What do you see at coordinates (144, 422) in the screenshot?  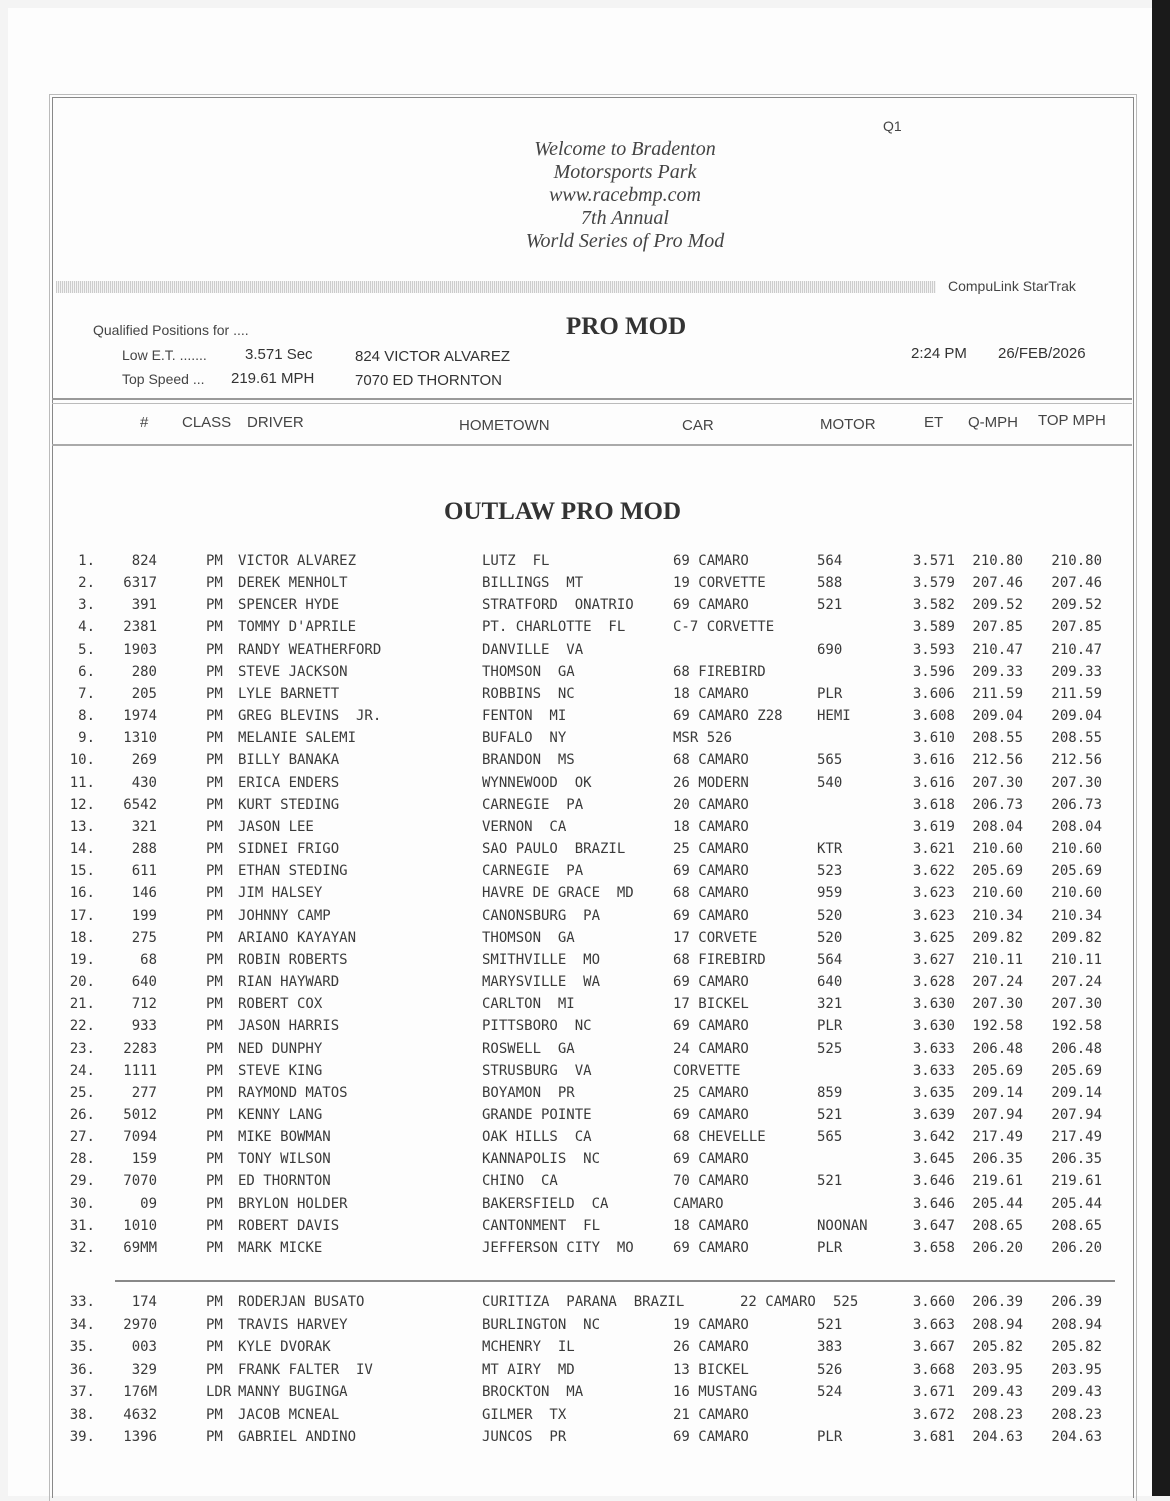 I see `col-header-number: #` at bounding box center [144, 422].